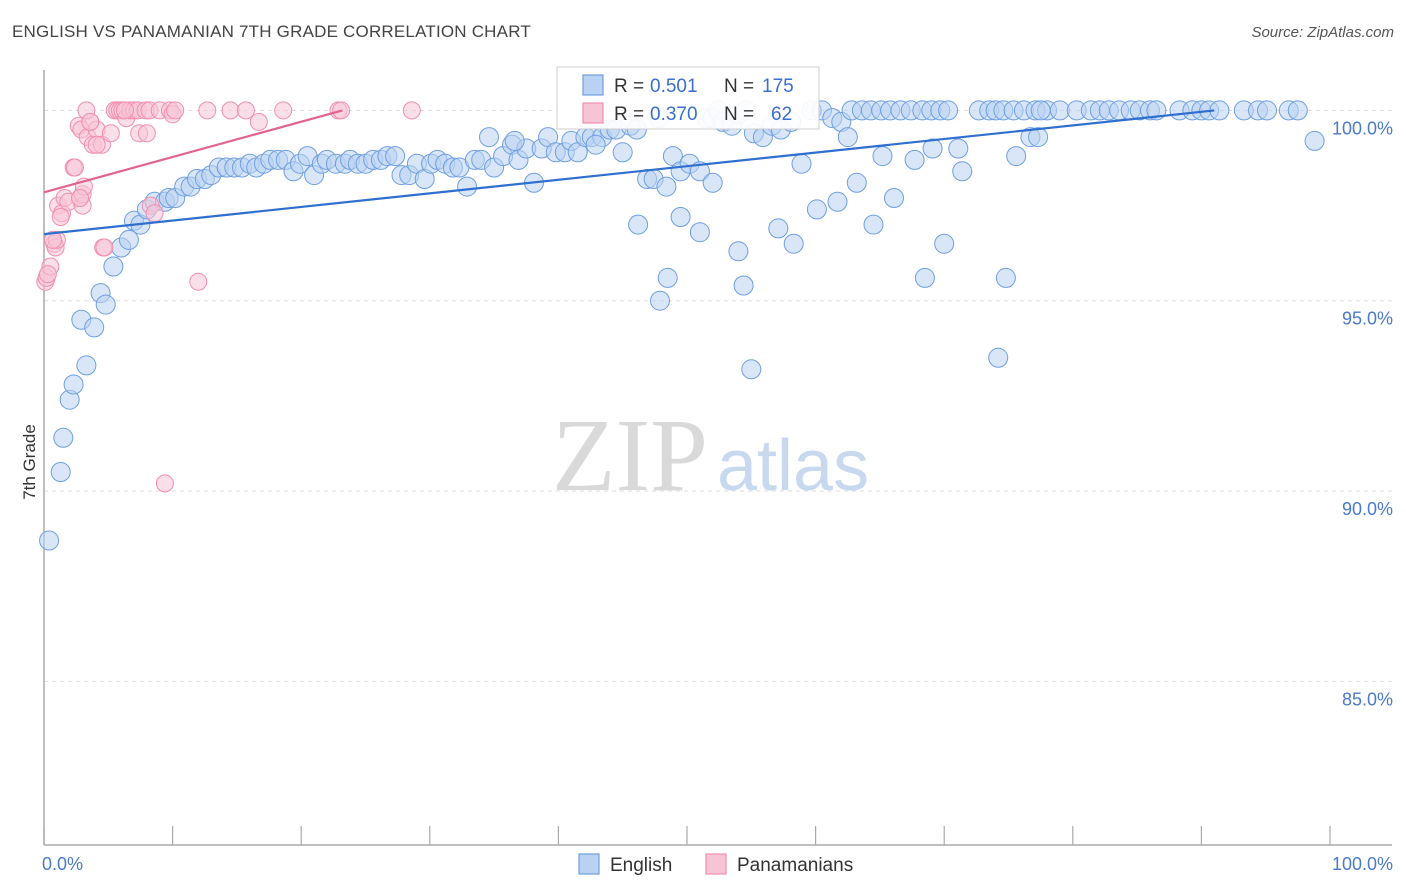  Describe the element at coordinates (778, 86) in the screenshot. I see `legend-n-value-english: 175` at that location.